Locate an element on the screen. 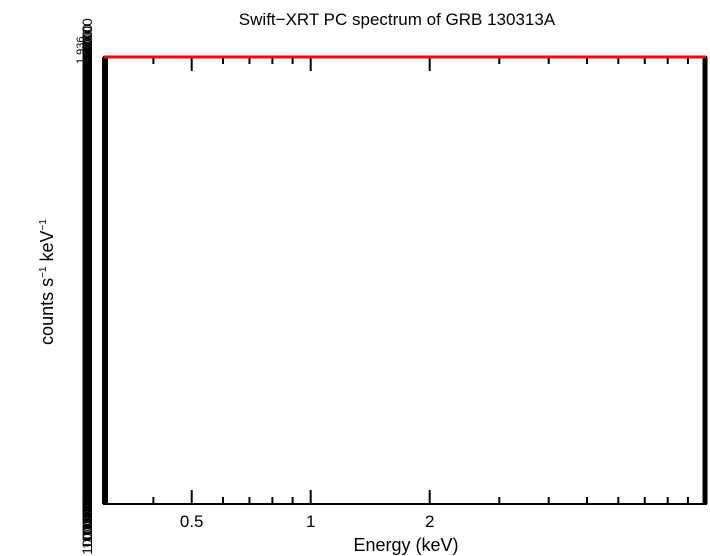  y-axis-label: counts s−1 keV−1 is located at coordinates (47, 282).